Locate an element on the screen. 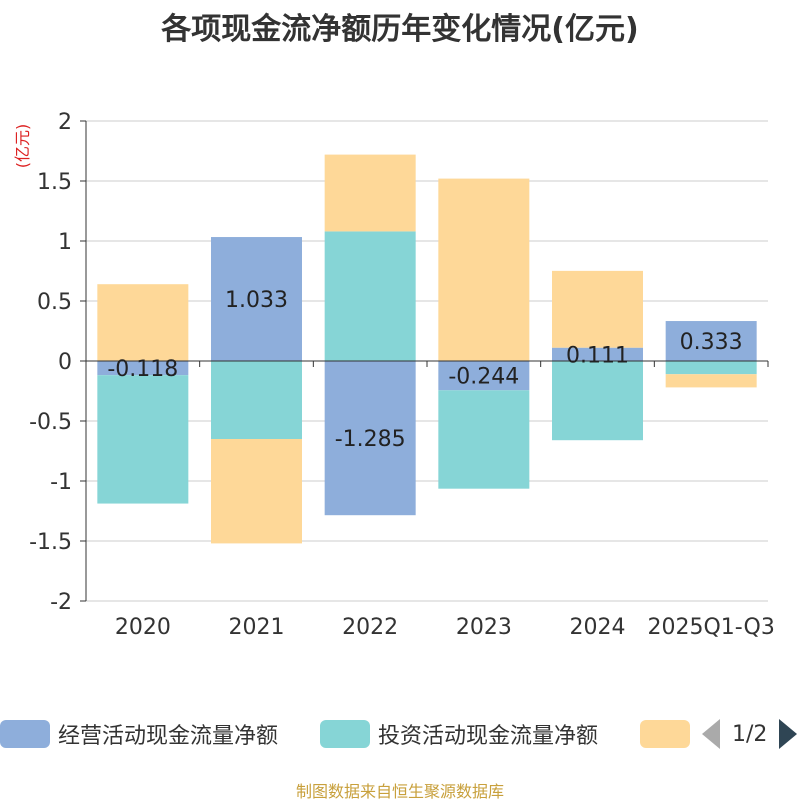 Image resolution: width=800 pixels, height=802 pixels. y-tick-label: 0.5 is located at coordinates (54, 302).